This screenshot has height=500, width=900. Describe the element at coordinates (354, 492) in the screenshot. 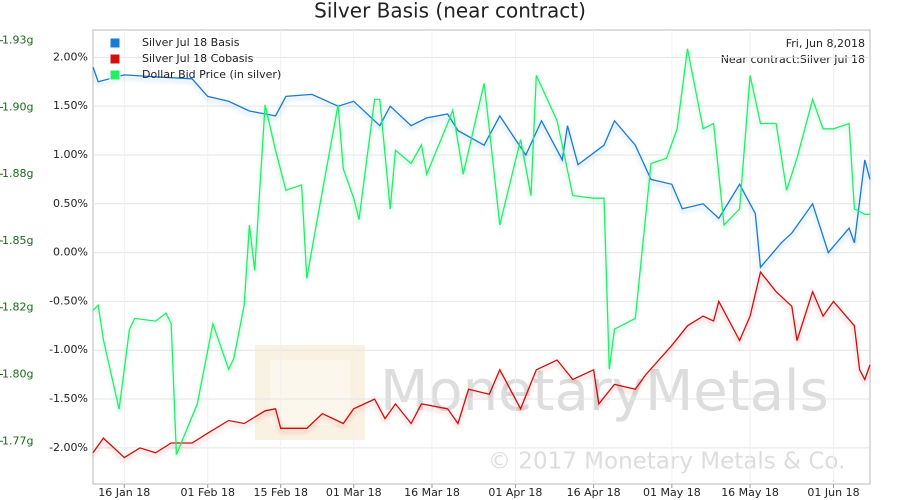

I see `x-tick-label: 01 Mar 18` at that location.